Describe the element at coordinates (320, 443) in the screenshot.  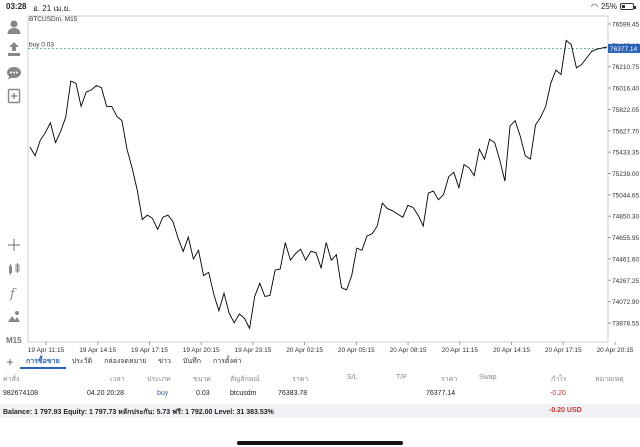
I see `home-indicator` at that location.